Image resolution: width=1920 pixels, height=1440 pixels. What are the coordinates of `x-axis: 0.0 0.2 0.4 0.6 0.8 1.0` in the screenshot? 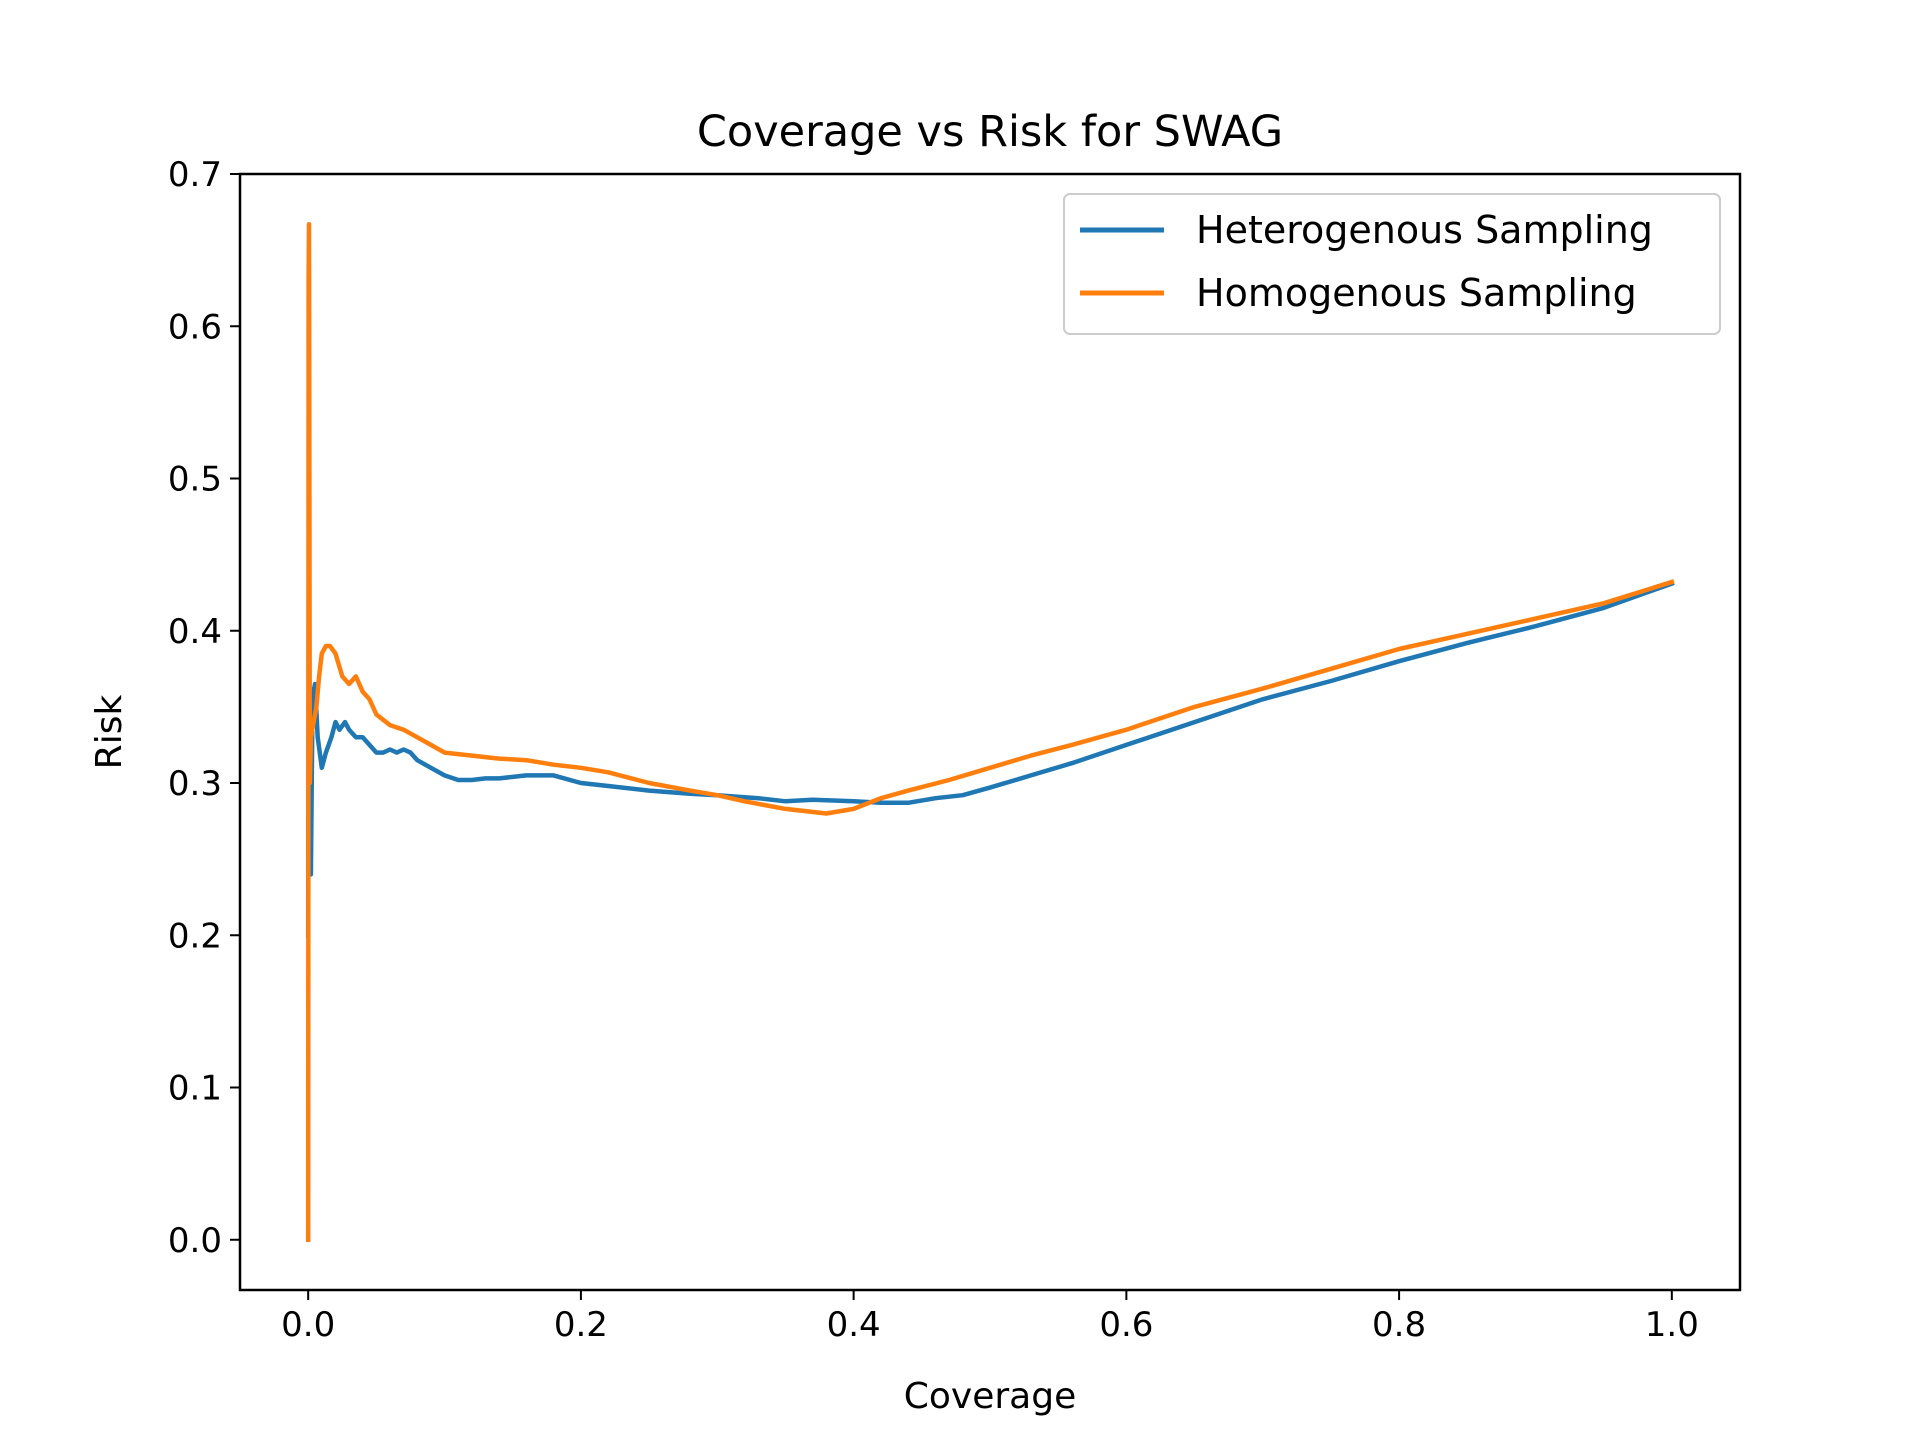 It's located at (990, 1317).